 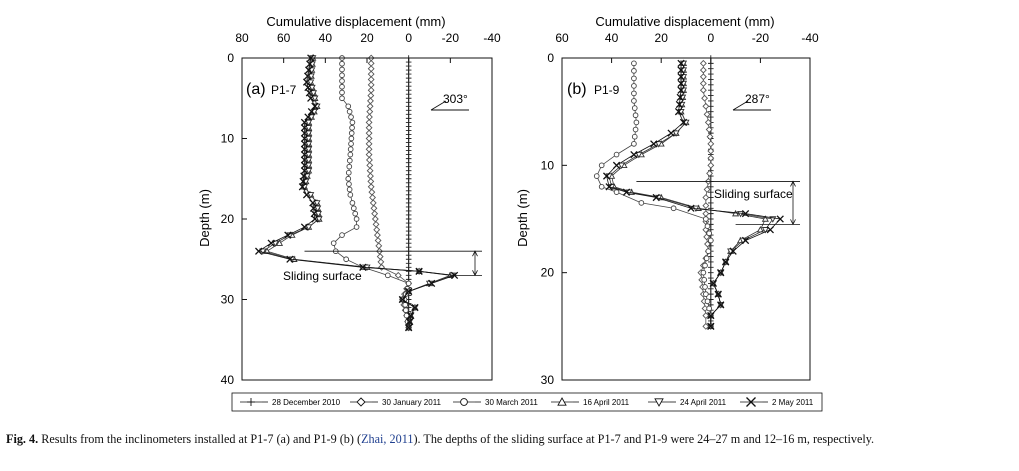 I want to click on x-tick-label: 20, so click(x=662, y=38).